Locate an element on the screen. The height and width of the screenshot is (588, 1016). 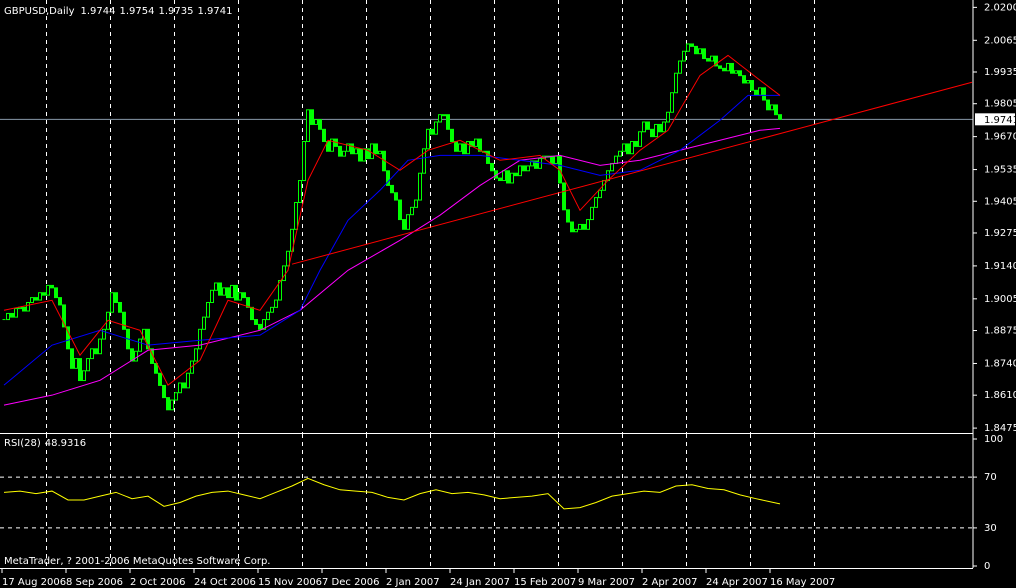
y-tick-label: 30 is located at coordinates (990, 528).